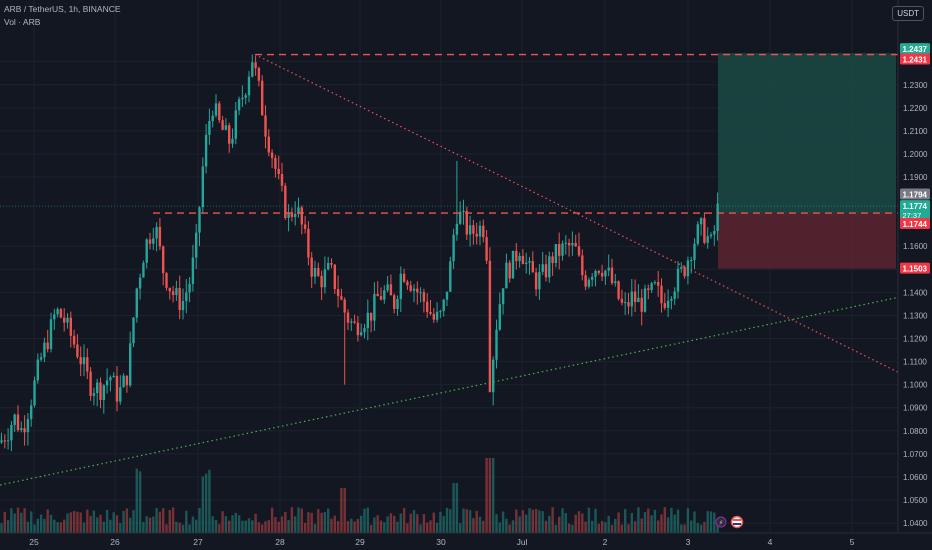 This screenshot has height=550, width=932. Describe the element at coordinates (441, 542) in the screenshot. I see `x-tick-label: 30` at that location.